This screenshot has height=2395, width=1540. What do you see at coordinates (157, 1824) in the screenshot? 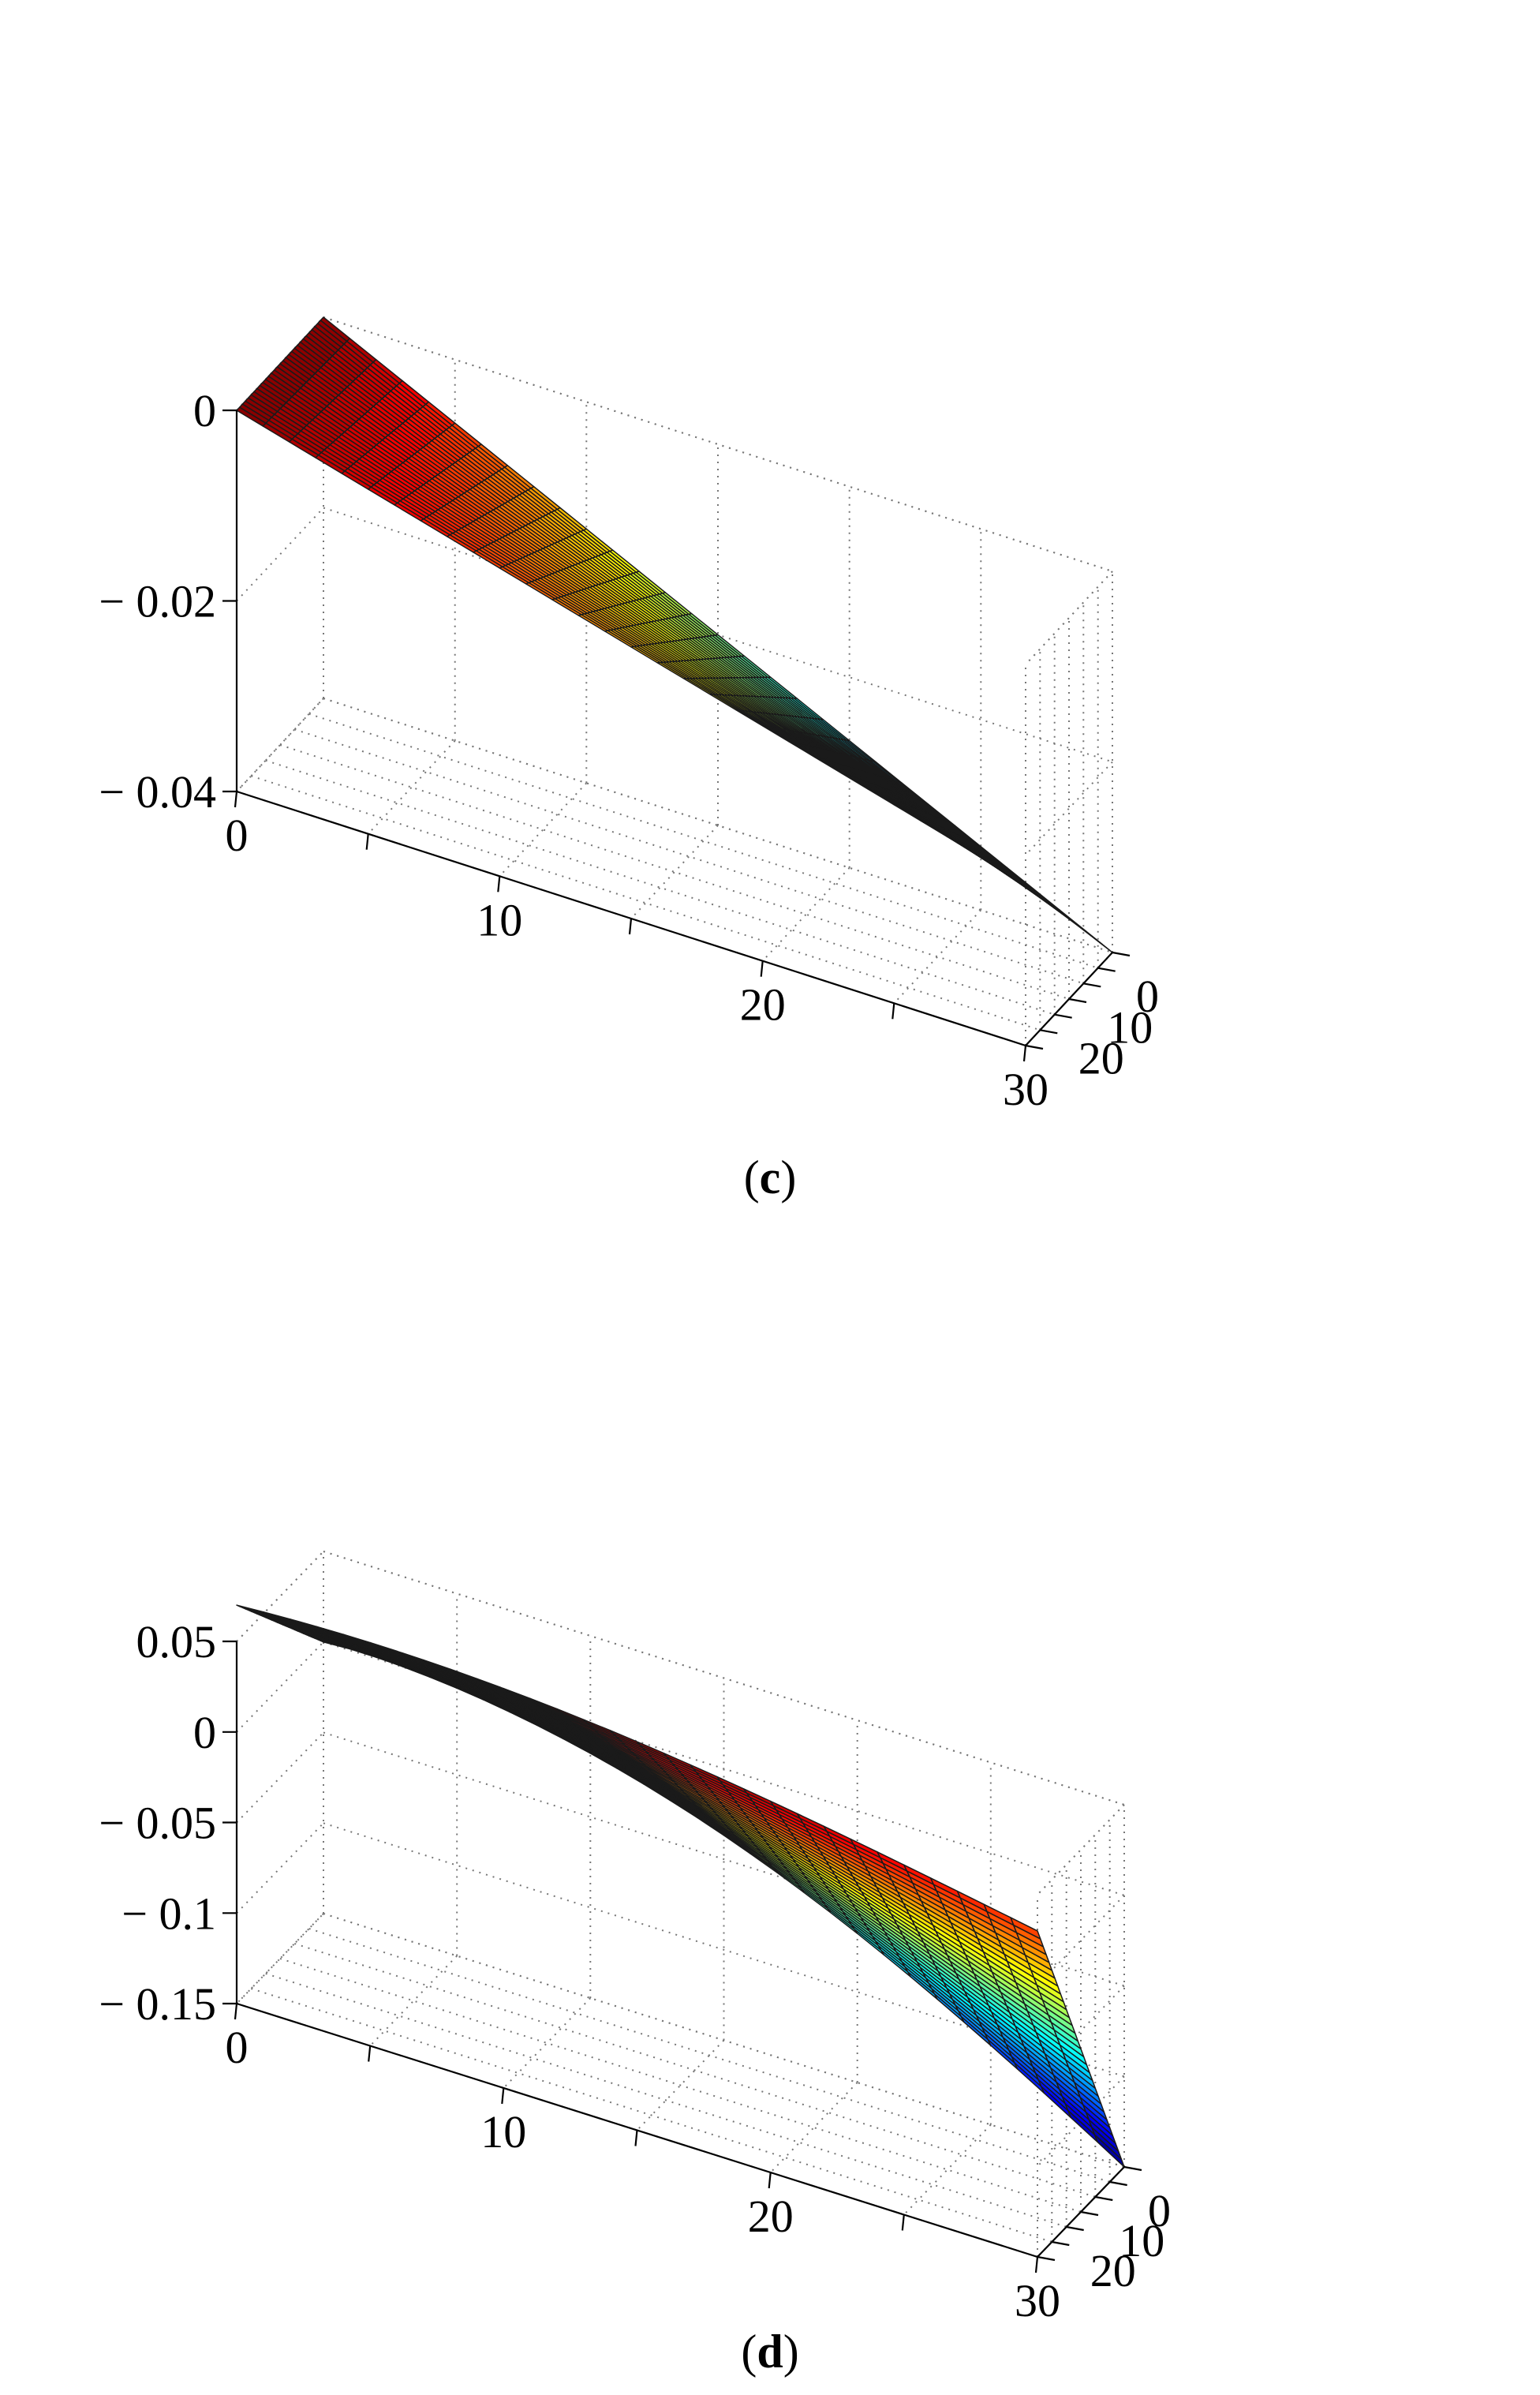
I see `z-tick-label: − 0.05` at bounding box center [157, 1824].